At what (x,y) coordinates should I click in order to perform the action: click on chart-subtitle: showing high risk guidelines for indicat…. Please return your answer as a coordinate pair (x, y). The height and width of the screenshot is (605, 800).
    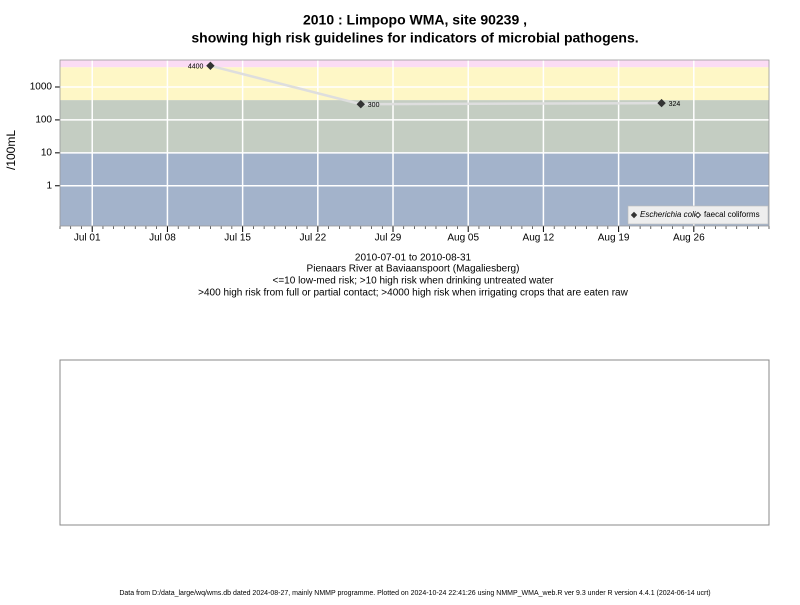
    Looking at the image, I should click on (414, 38).